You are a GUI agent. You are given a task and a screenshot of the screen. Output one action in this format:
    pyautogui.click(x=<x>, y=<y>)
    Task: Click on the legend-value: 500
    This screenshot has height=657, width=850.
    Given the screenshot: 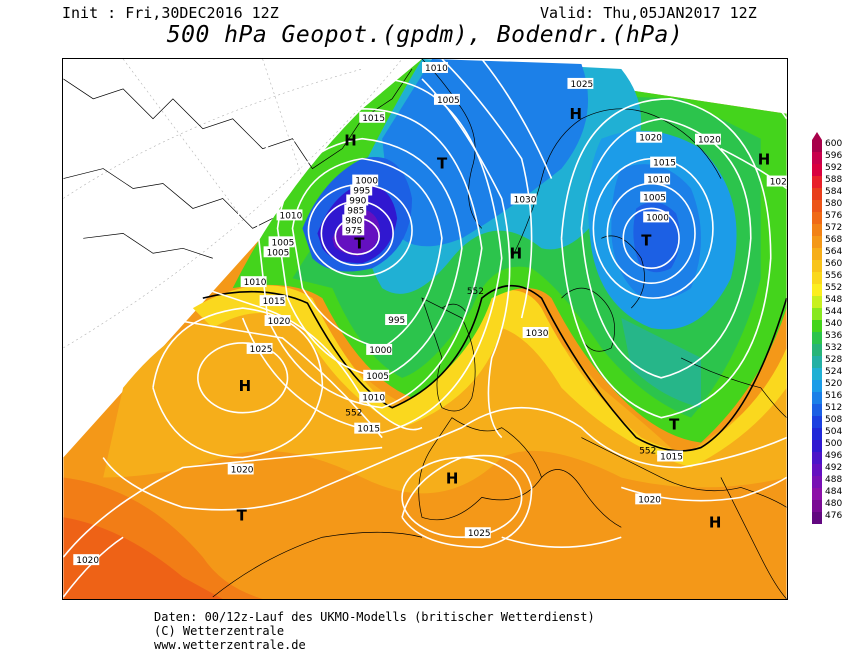 What is the action you would take?
    pyautogui.click(x=833, y=444)
    